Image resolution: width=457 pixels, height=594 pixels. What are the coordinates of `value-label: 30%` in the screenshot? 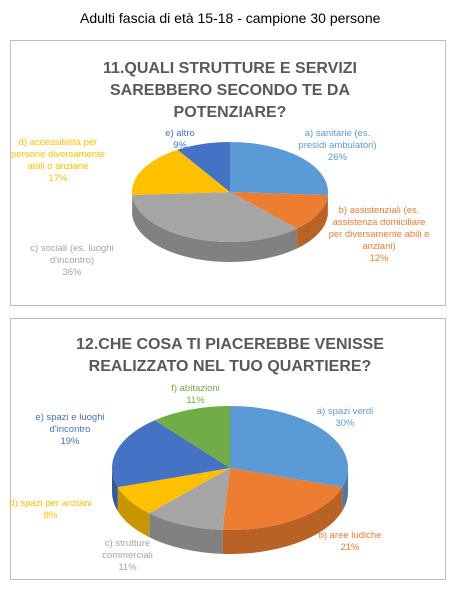 It's located at (345, 423).